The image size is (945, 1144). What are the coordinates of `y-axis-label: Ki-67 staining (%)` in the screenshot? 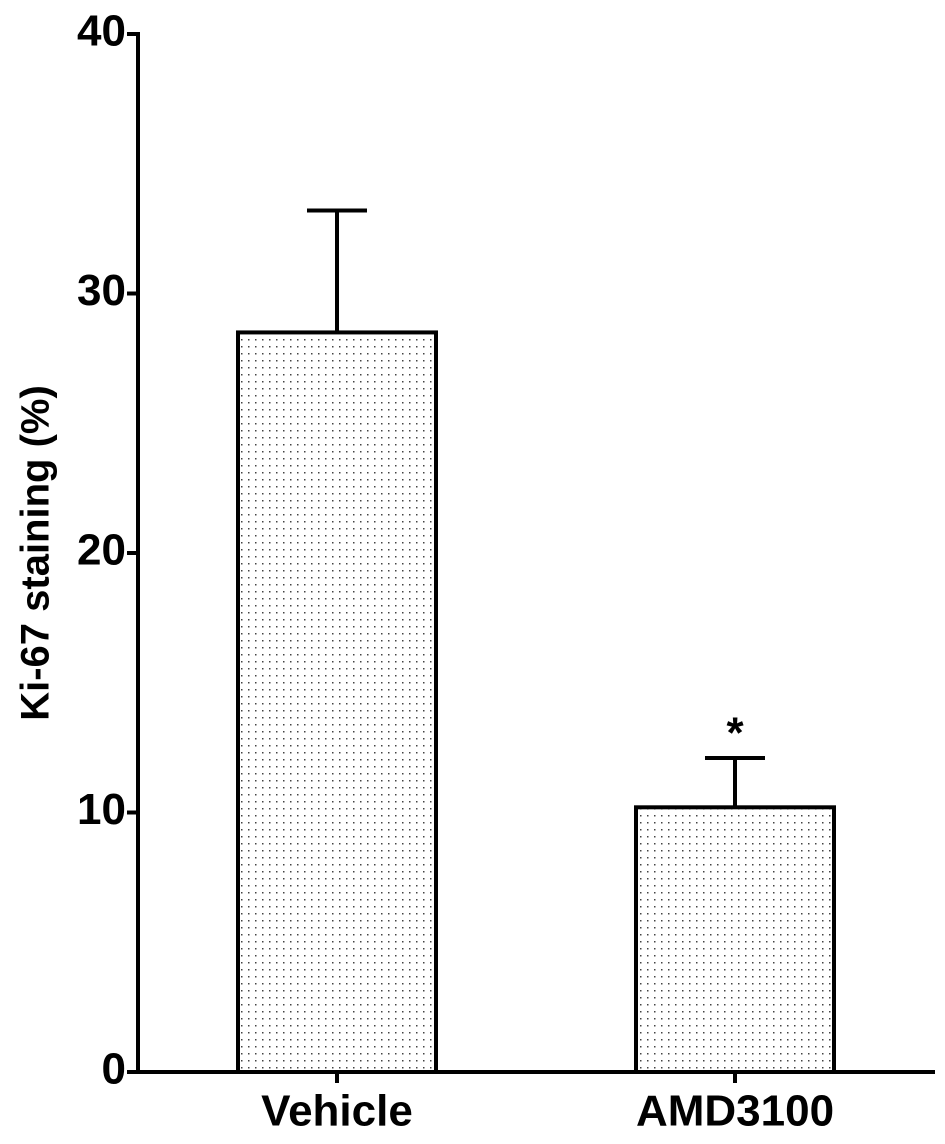 It's located at (36, 553).